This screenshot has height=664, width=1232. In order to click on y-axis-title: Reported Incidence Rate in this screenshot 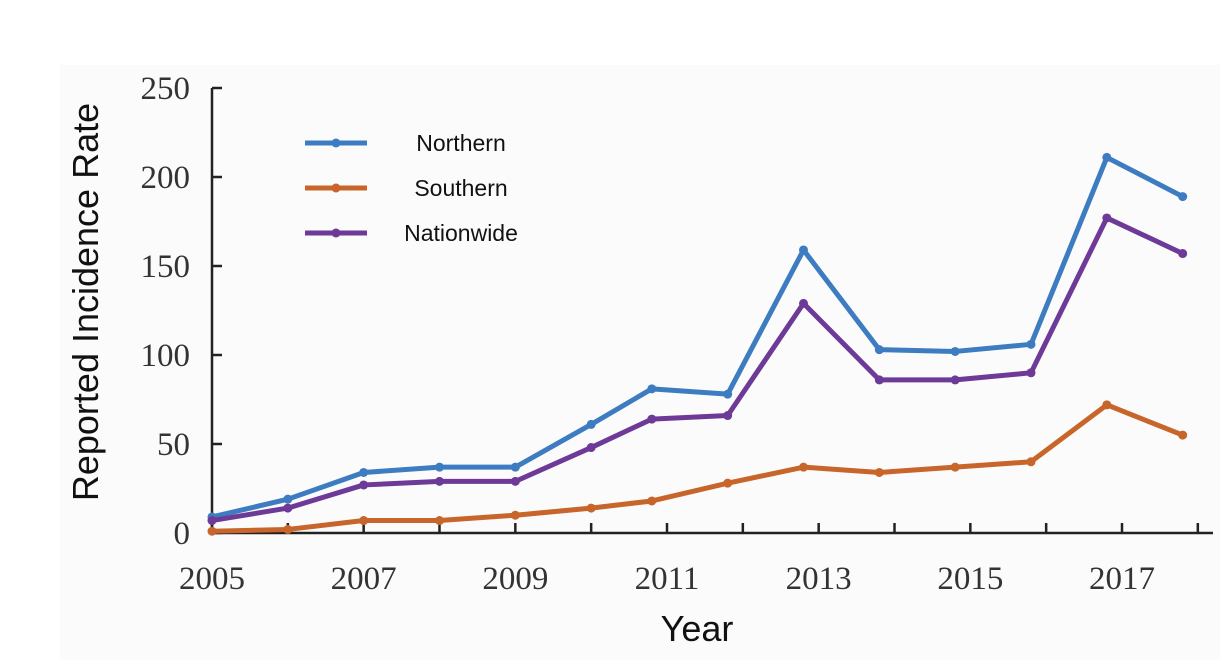, I will do `click(85, 302)`.